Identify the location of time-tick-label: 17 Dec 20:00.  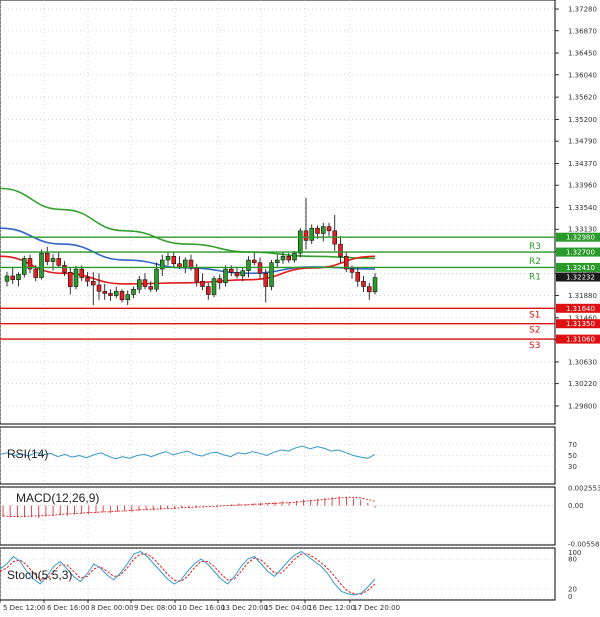
(376, 608).